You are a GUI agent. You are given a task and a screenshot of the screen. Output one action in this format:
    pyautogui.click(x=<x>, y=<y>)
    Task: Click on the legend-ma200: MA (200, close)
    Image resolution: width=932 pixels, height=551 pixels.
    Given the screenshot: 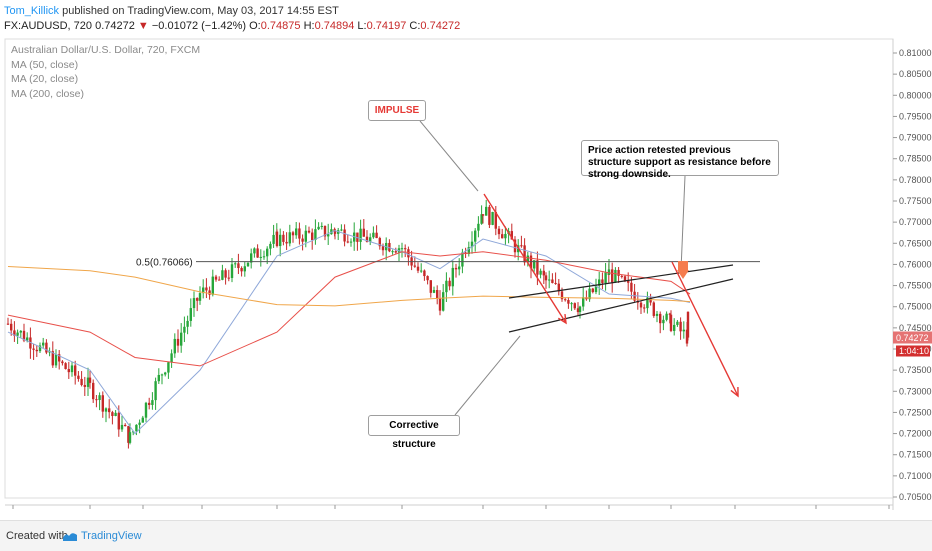 What is the action you would take?
    pyautogui.click(x=47, y=93)
    